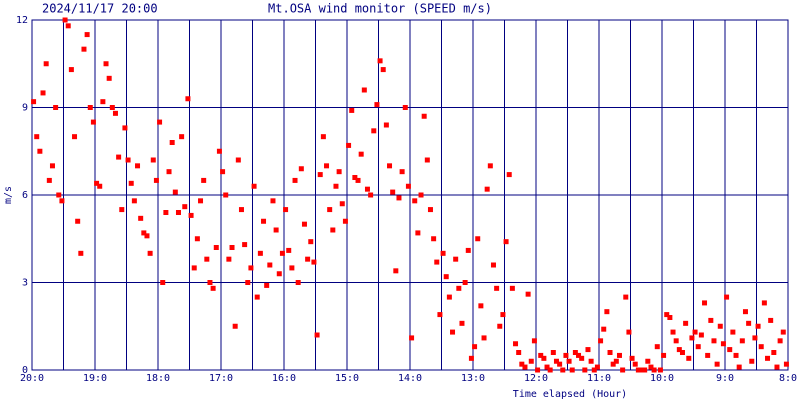  What do you see at coordinates (725, 378) in the screenshot?
I see `x-tick-label: 9:0` at bounding box center [725, 378].